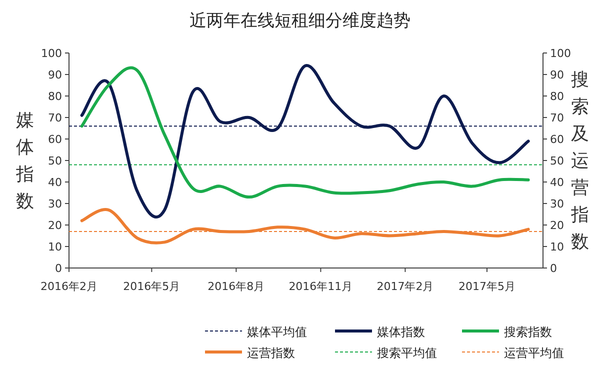 This screenshot has width=600, height=371. What do you see at coordinates (55, 247) in the screenshot?
I see `y-tick-label: 10` at bounding box center [55, 247].